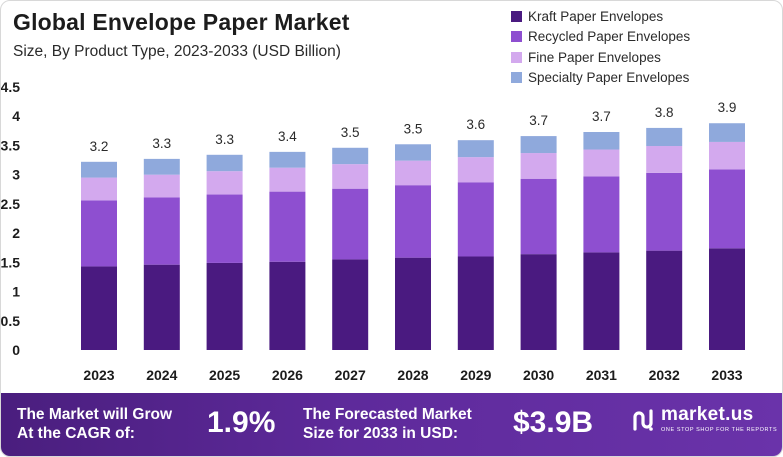 This screenshot has width=783, height=457. I want to click on y-tick-label: 2.5, so click(10, 204).